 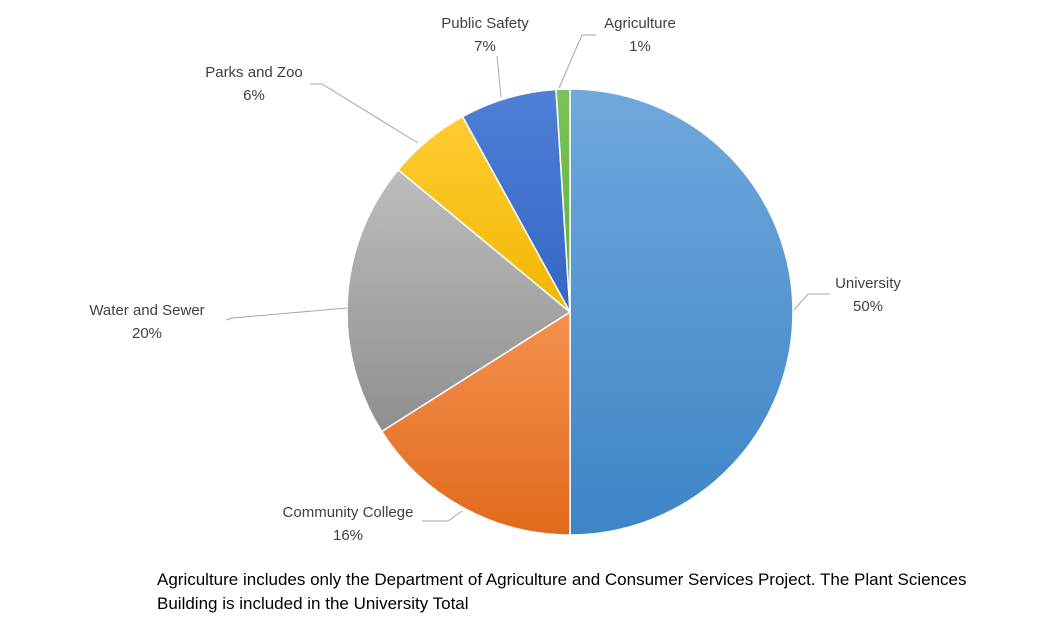 I want to click on slice-value-parks-and-zoo: 6%, so click(x=254, y=95).